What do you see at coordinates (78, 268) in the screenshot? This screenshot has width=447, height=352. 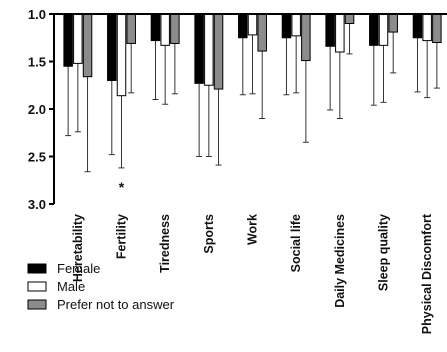 I see `legend-label: Female` at bounding box center [78, 268].